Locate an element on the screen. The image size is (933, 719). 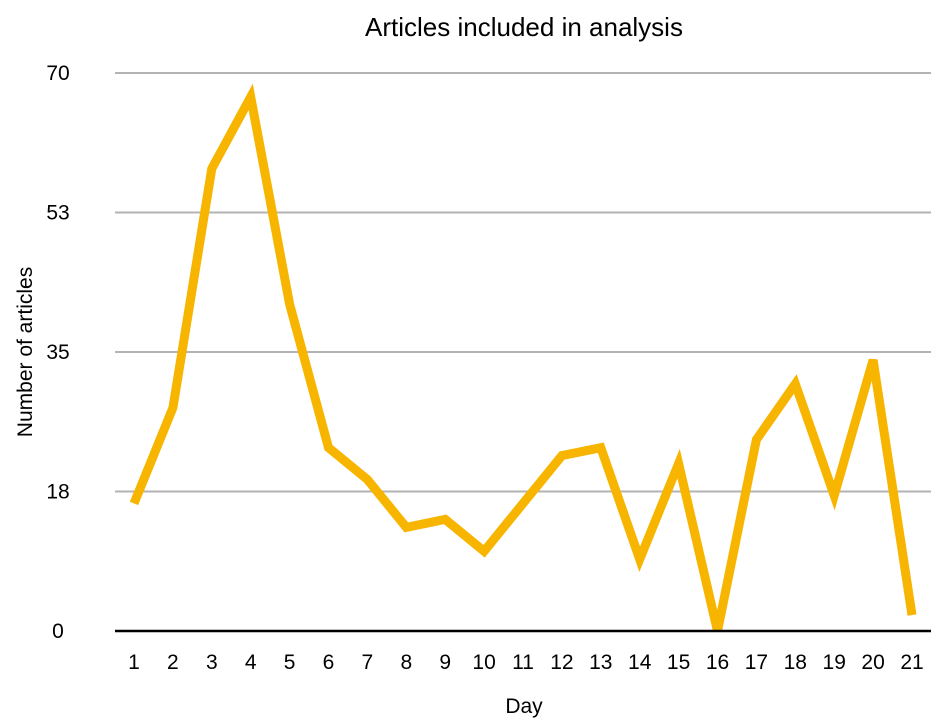
x-tick-label: 7 is located at coordinates (368, 662).